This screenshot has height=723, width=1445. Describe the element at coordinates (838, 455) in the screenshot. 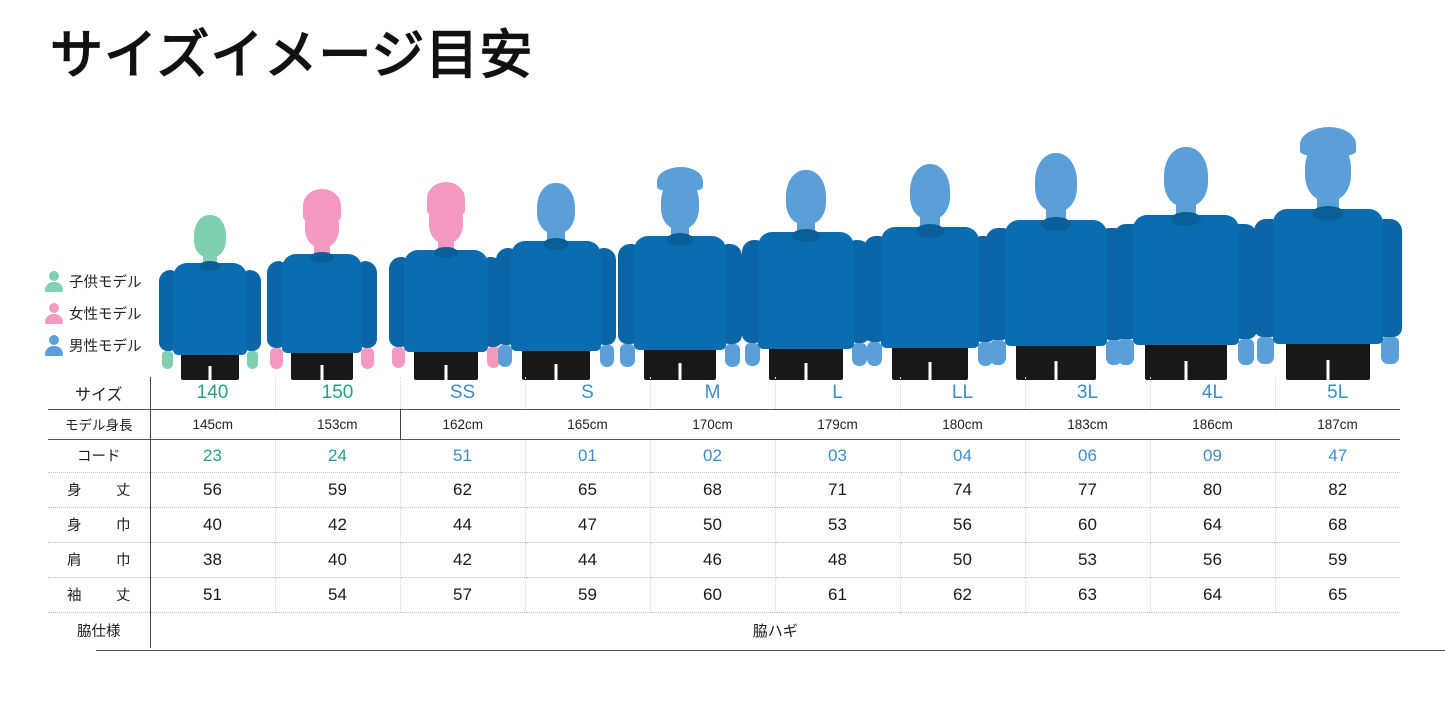

I see `cell-code: 03` at that location.